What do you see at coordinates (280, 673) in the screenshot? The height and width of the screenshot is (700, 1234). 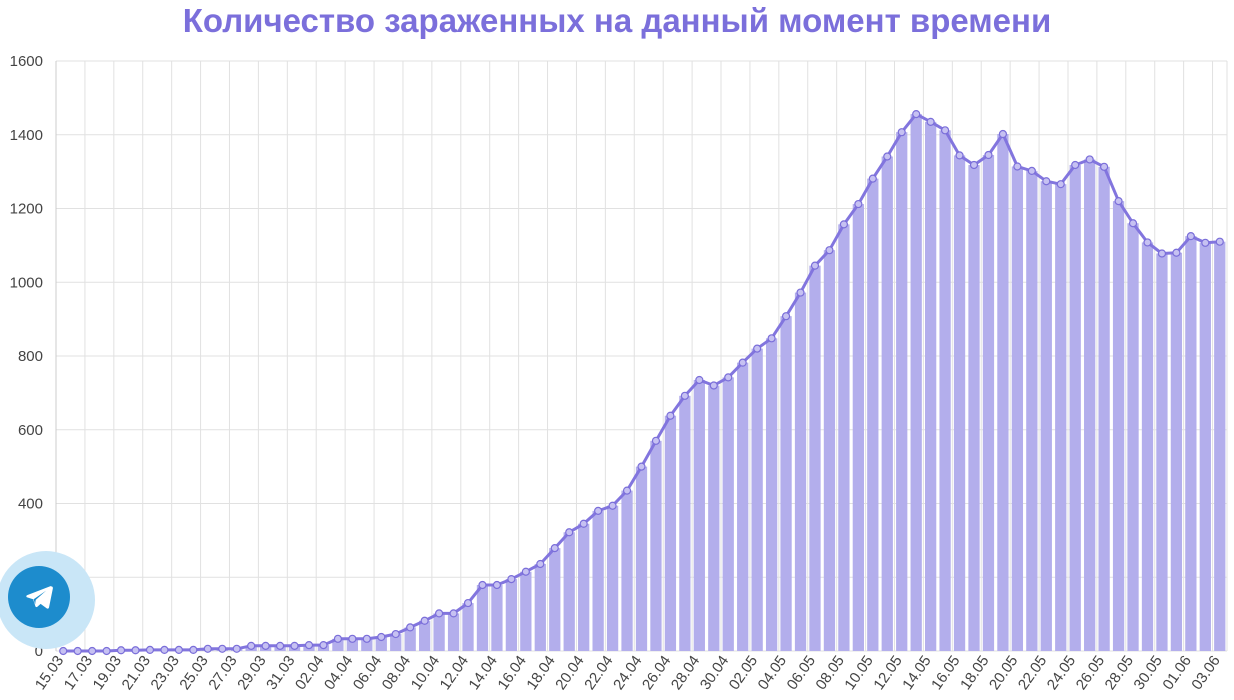 I see `x-tick-label: 31.03` at bounding box center [280, 673].